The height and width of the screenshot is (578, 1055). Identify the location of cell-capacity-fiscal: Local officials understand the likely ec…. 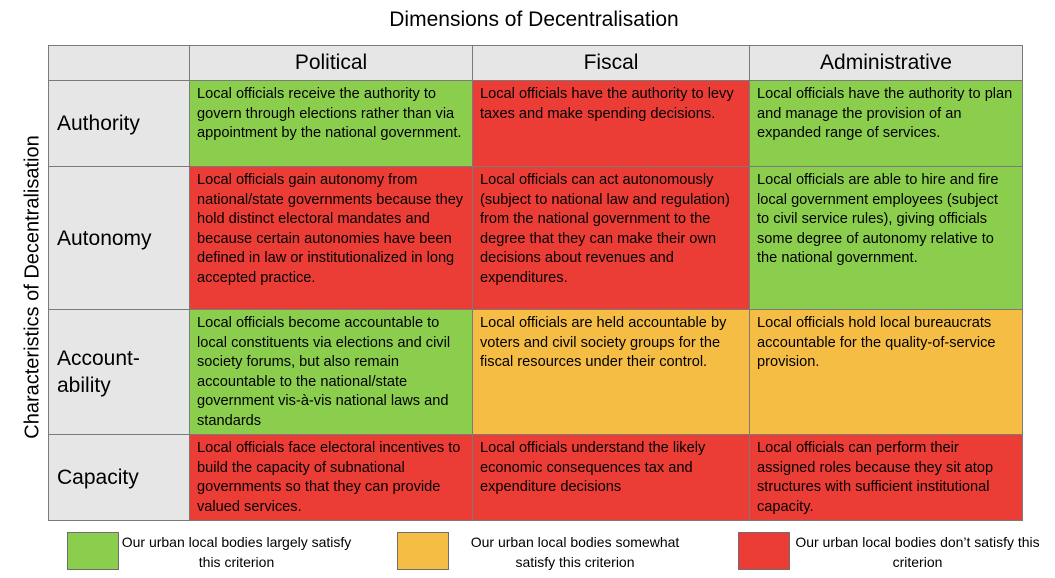
(611, 477).